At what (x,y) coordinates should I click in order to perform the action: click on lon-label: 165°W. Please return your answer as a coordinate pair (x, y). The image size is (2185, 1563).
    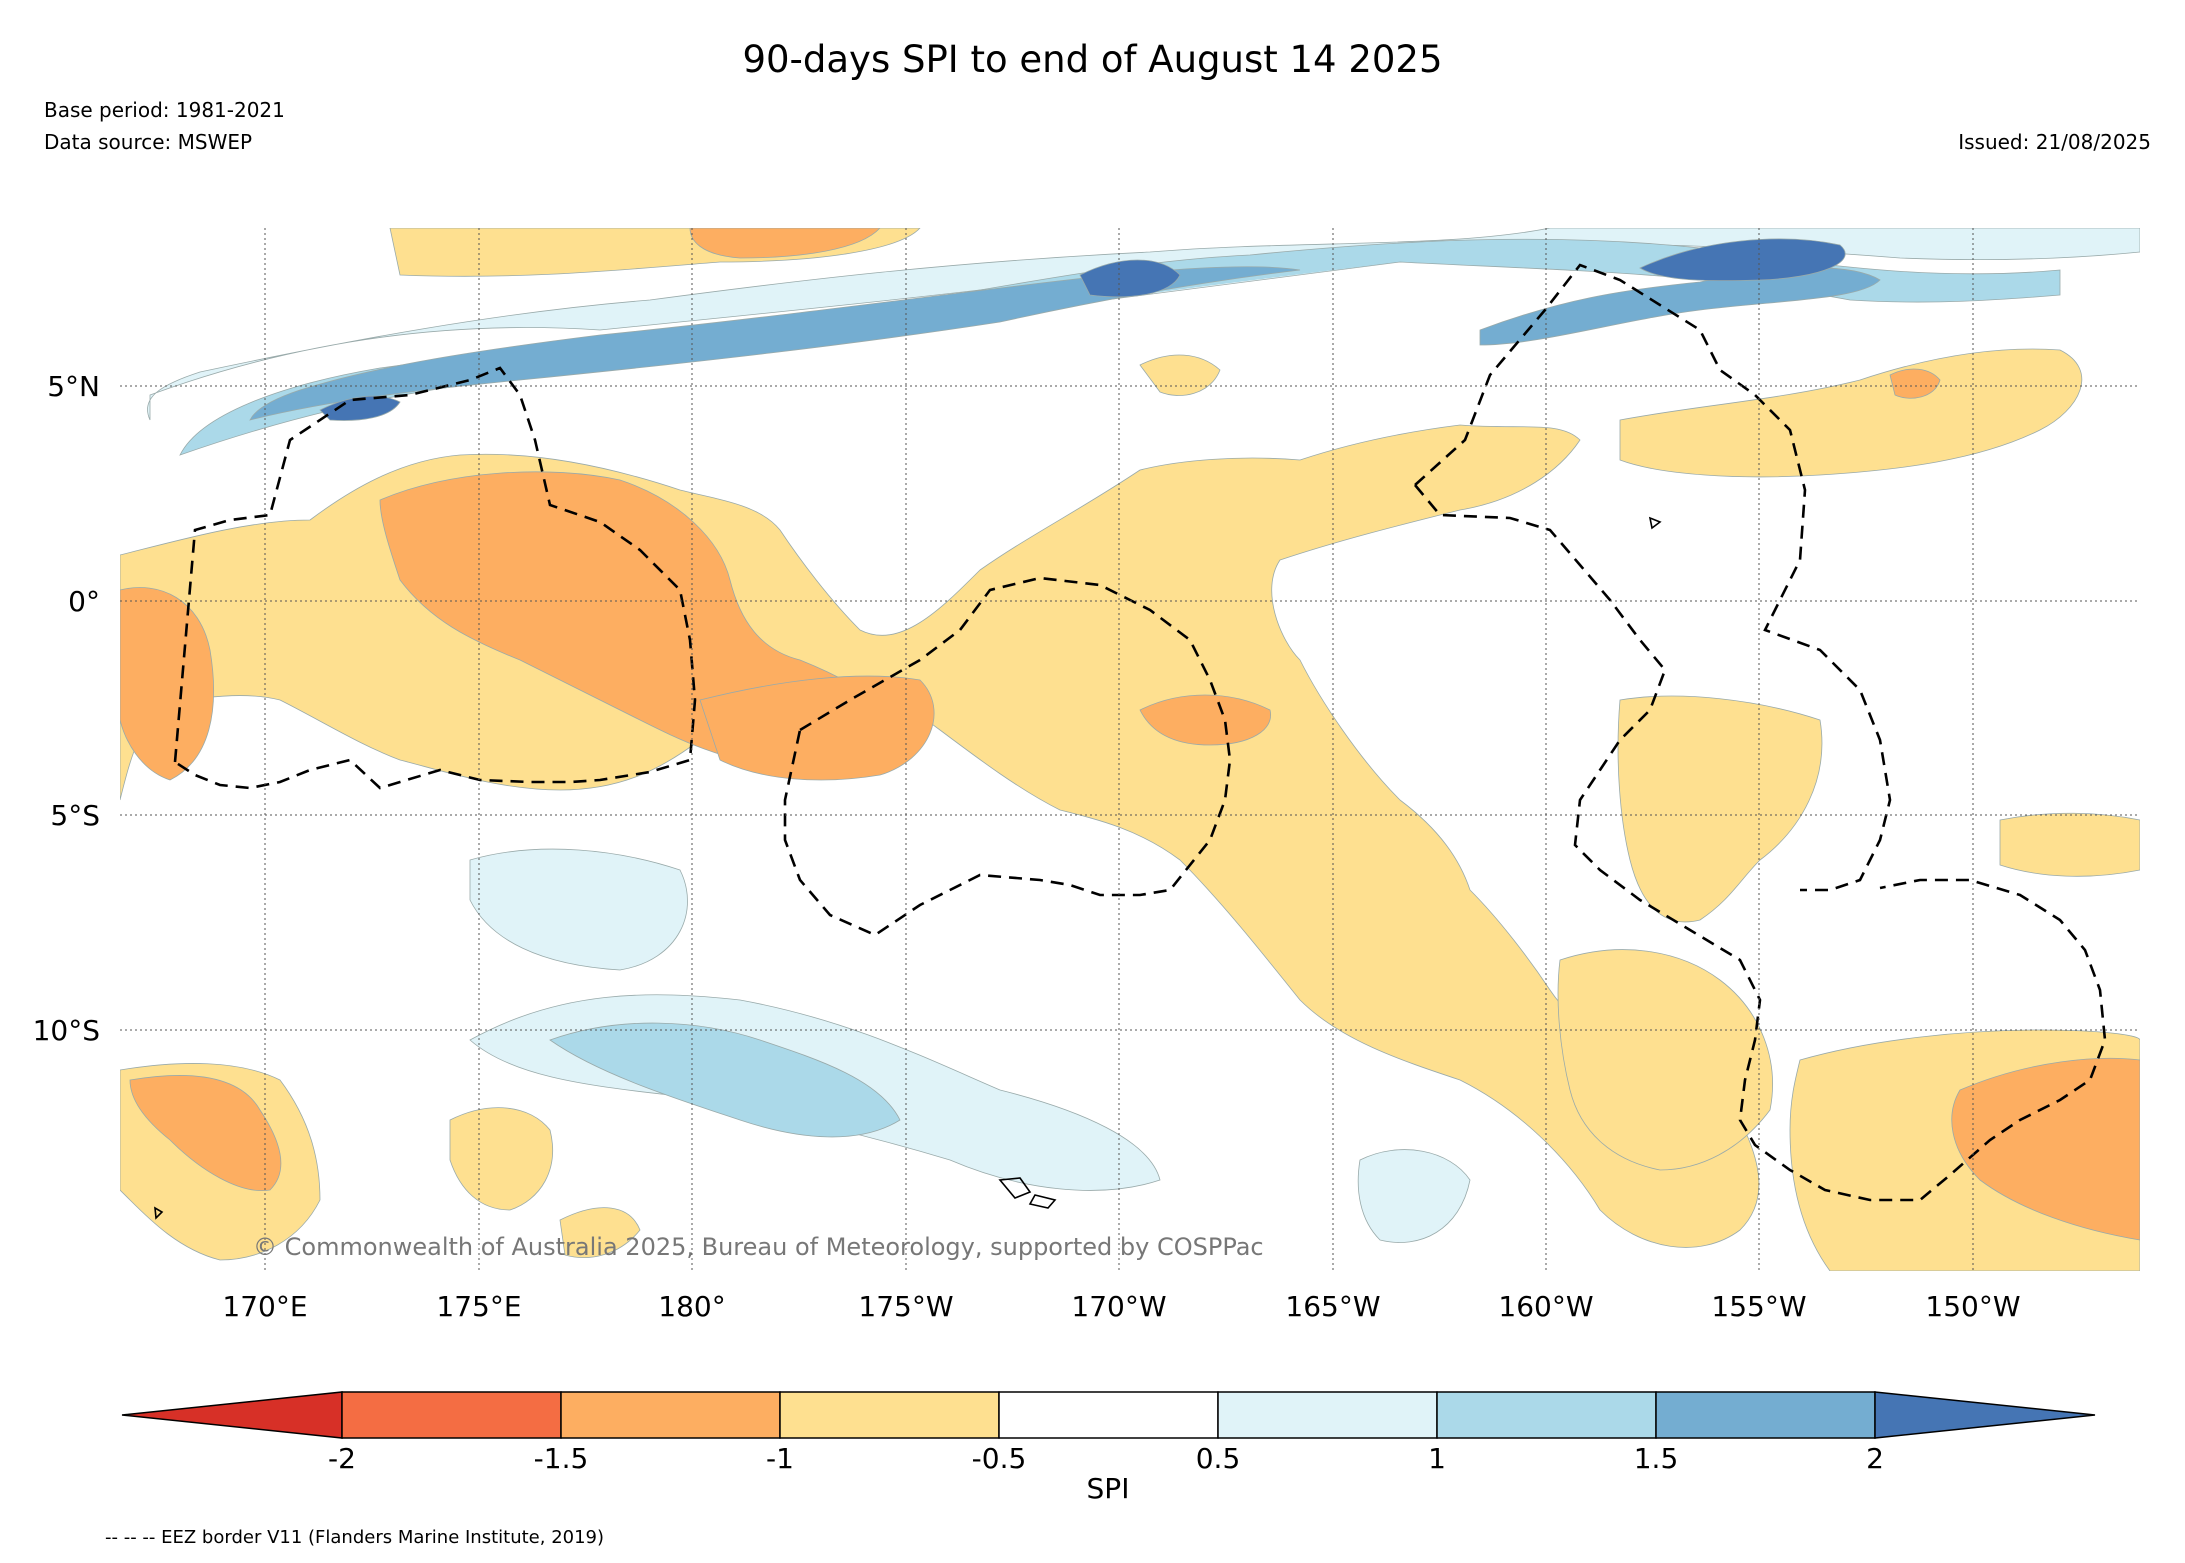
    Looking at the image, I should click on (1332, 1306).